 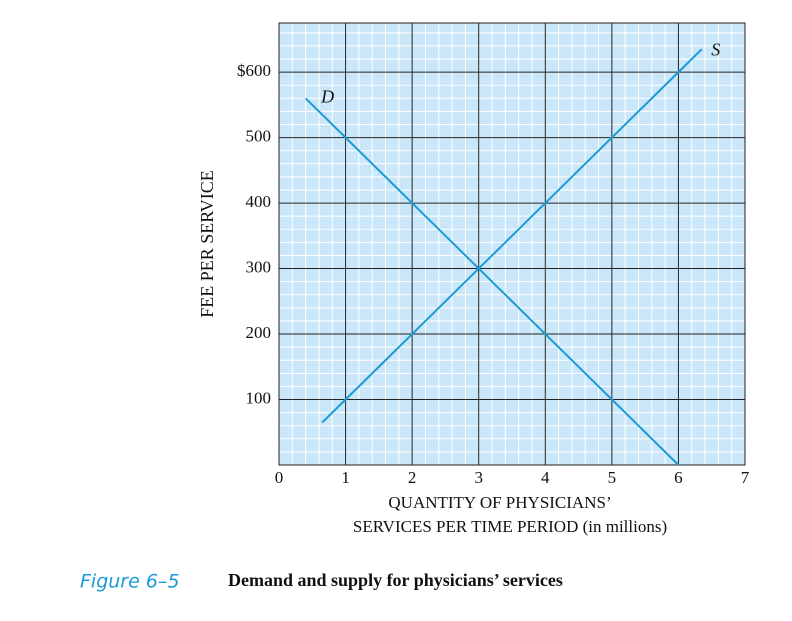 I want to click on x-tick-label: 6, so click(x=678, y=477).